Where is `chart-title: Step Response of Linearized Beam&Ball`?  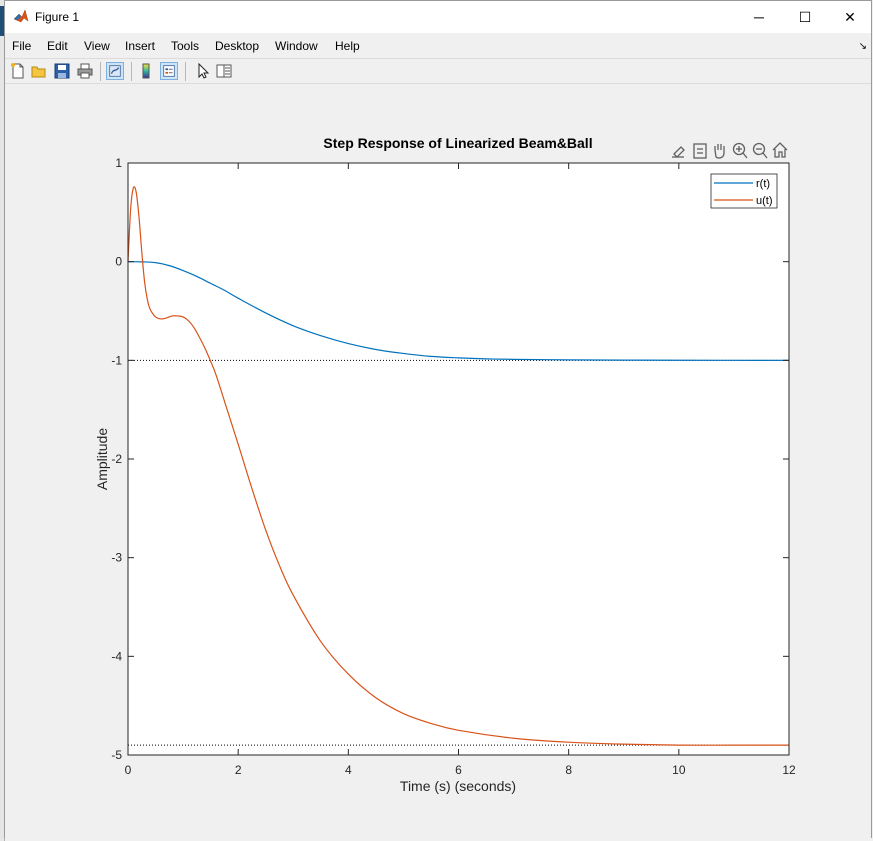 chart-title: Step Response of Linearized Beam&Ball is located at coordinates (457, 143).